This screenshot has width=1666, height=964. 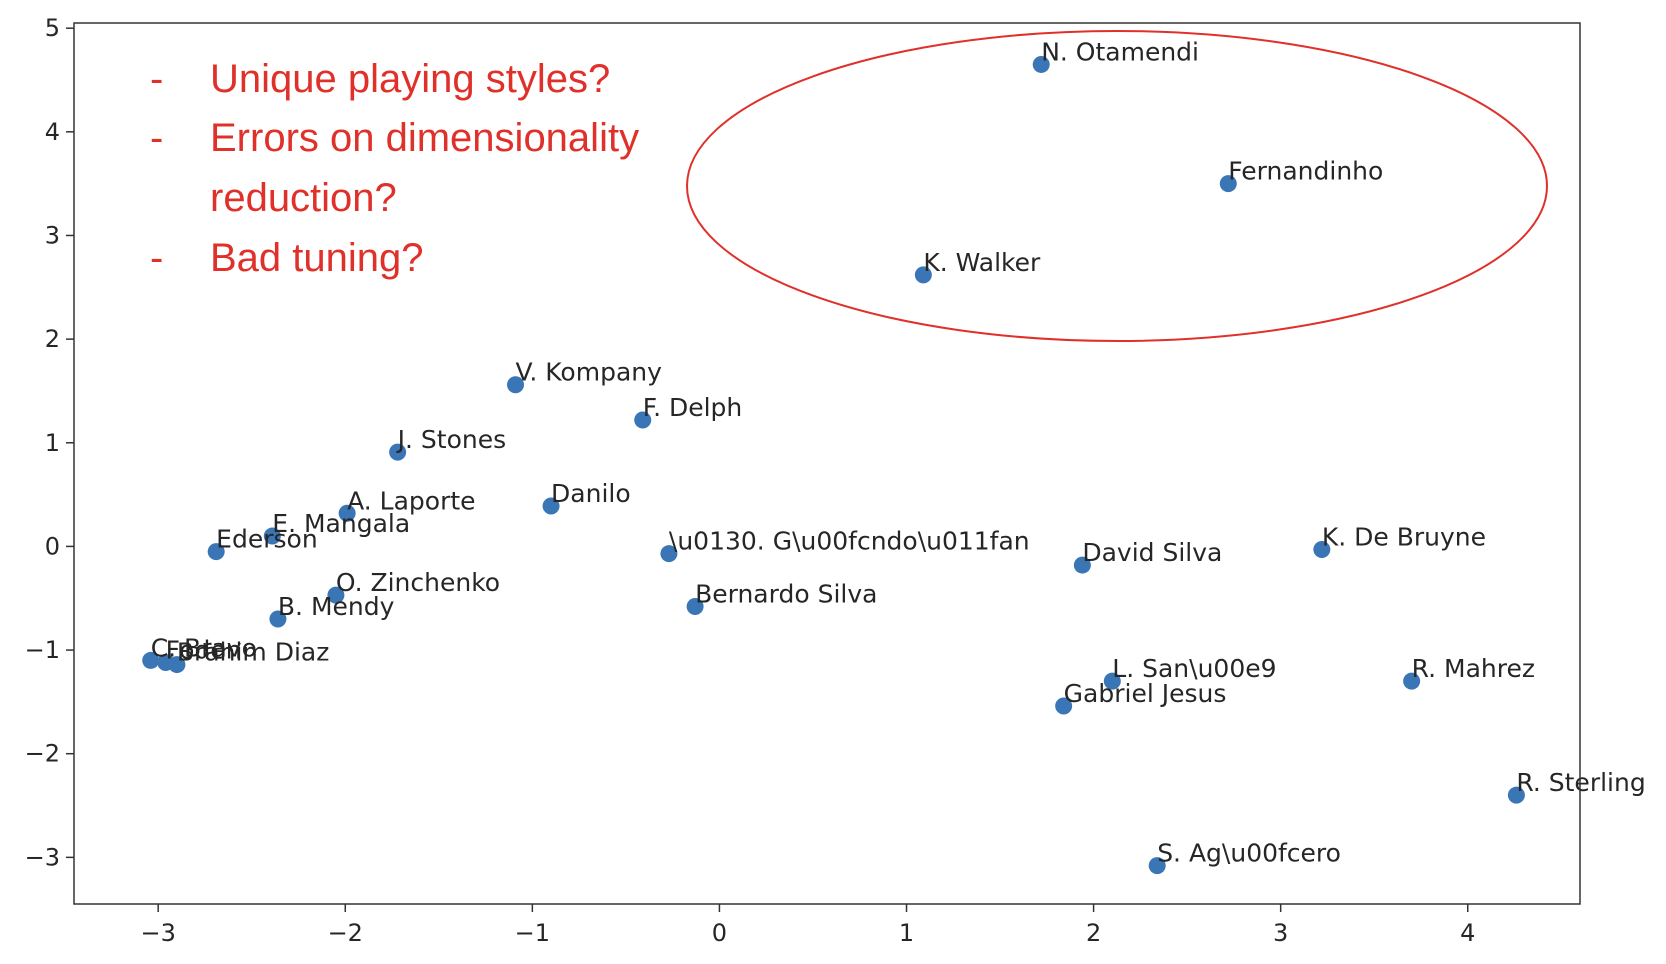 I want to click on y-tick-label: 0, so click(x=52, y=546).